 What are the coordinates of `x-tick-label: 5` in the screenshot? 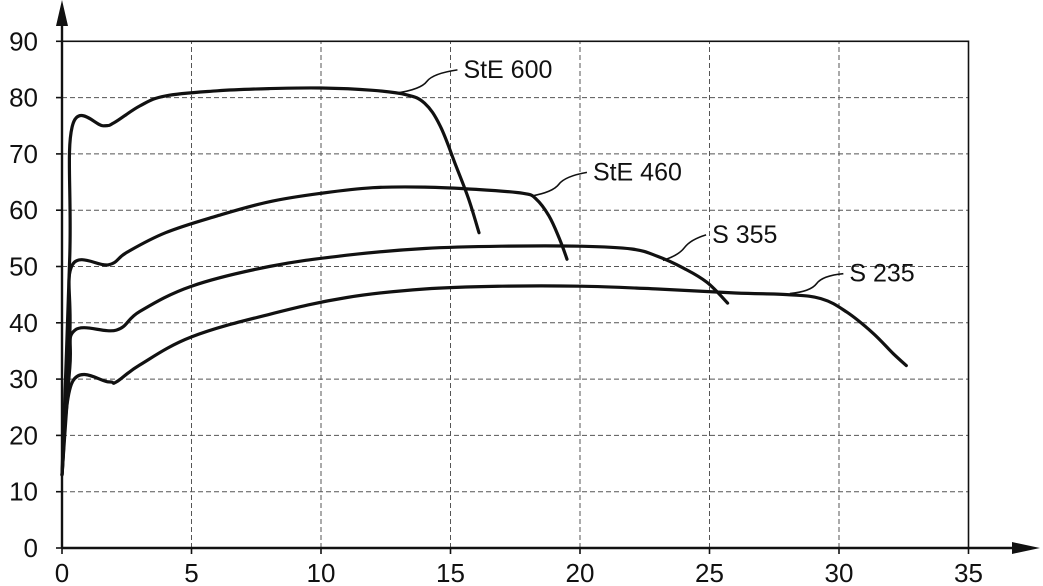 It's located at (191, 572).